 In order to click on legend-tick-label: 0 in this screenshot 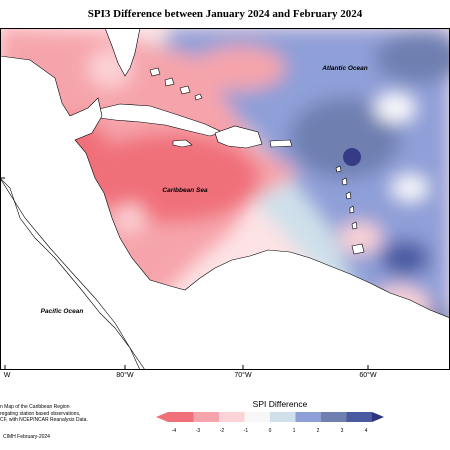, I will do `click(270, 431)`.